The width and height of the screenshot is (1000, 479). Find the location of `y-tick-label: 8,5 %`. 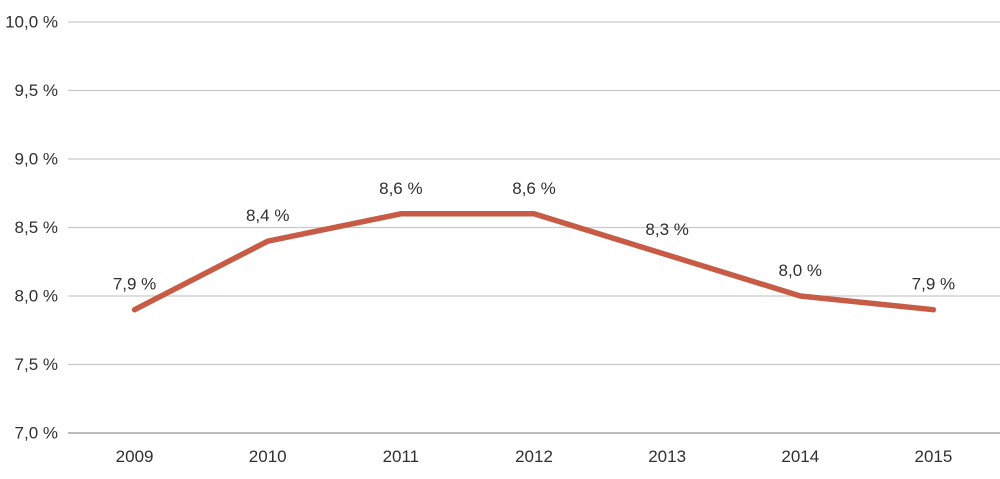

y-tick-label: 8,5 % is located at coordinates (36, 227).